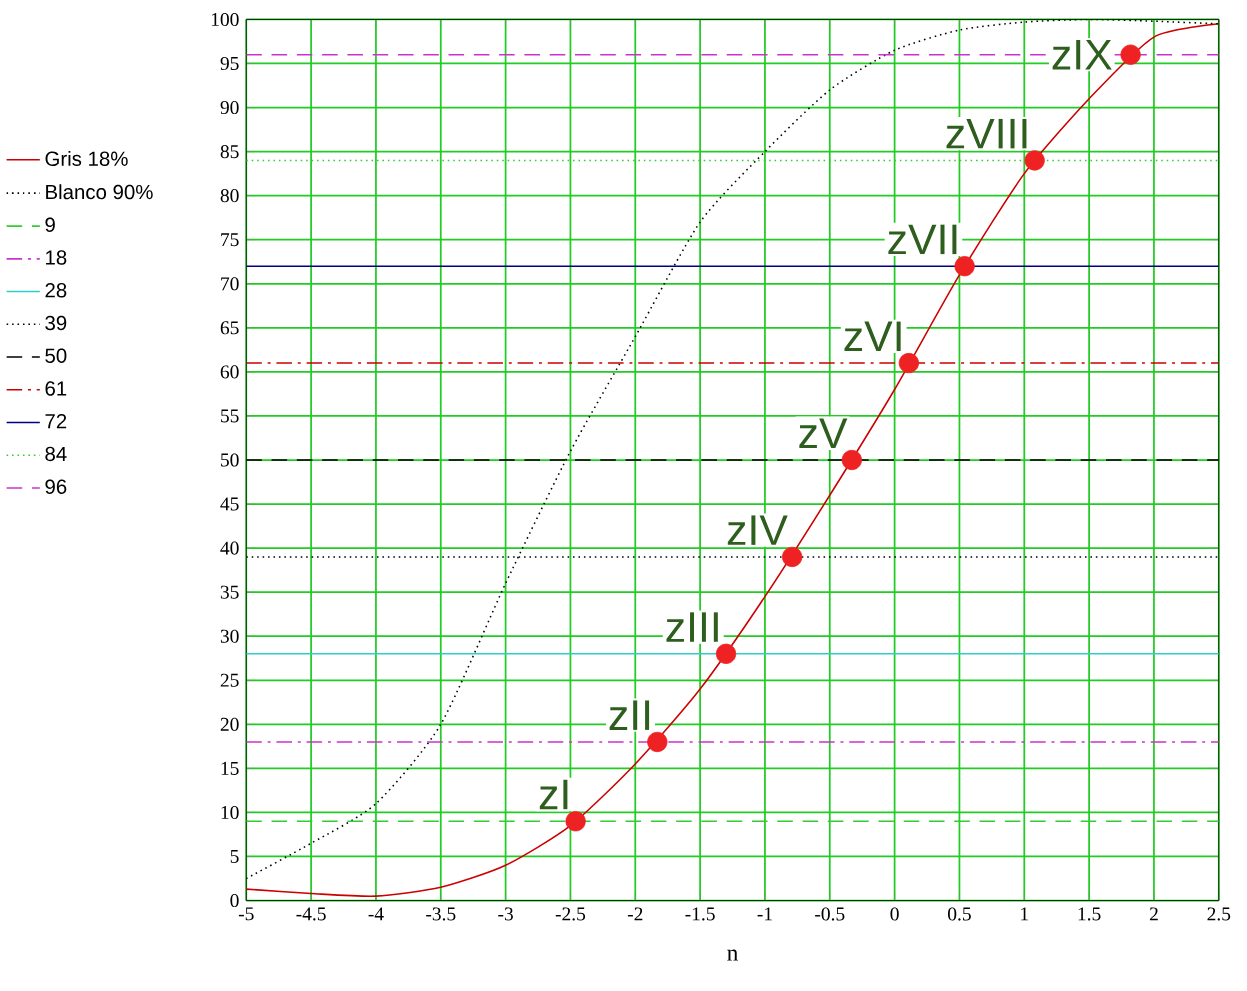 Image resolution: width=1247 pixels, height=991 pixels. Describe the element at coordinates (700, 914) in the screenshot. I see `x-tick-label: -1.5` at that location.